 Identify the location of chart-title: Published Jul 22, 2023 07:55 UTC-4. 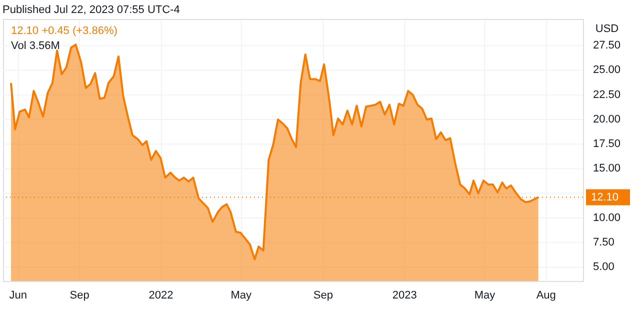
(91, 10).